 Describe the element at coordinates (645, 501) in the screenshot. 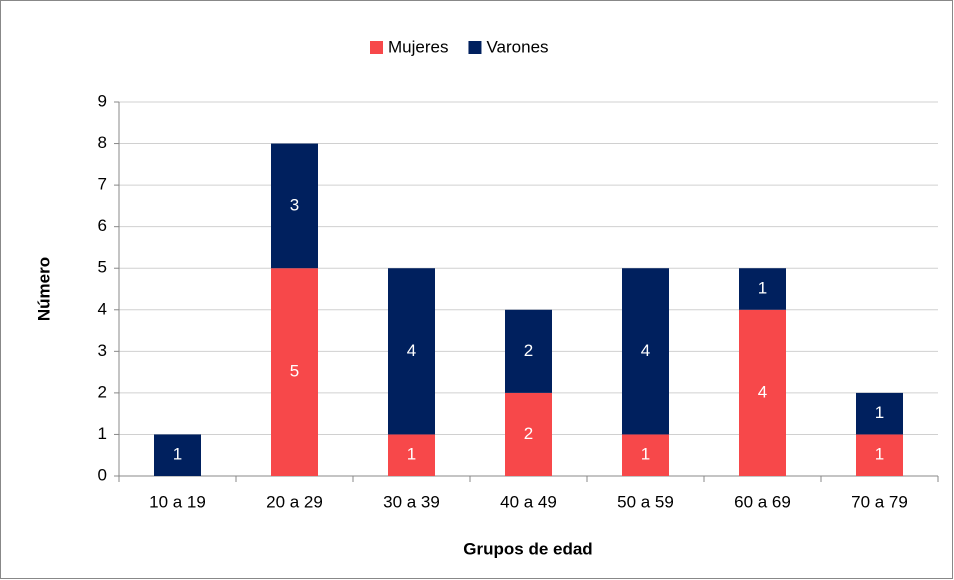

I see `x-tick-label: 50 a 59` at that location.